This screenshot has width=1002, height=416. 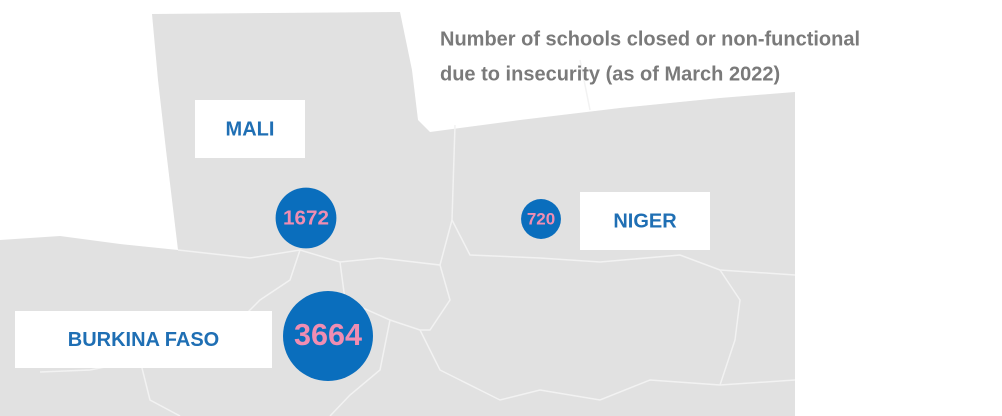 I want to click on country-label: BURKINA FASO, so click(x=143, y=340).